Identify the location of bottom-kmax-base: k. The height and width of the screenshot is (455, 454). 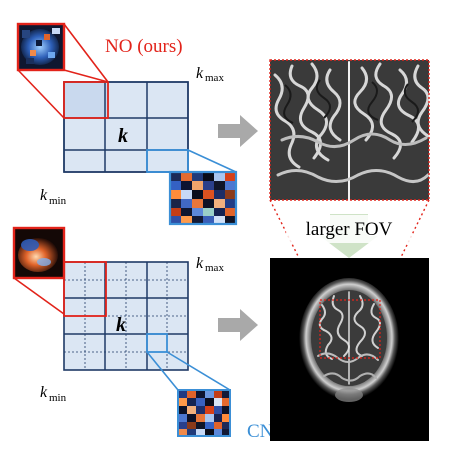
(200, 263).